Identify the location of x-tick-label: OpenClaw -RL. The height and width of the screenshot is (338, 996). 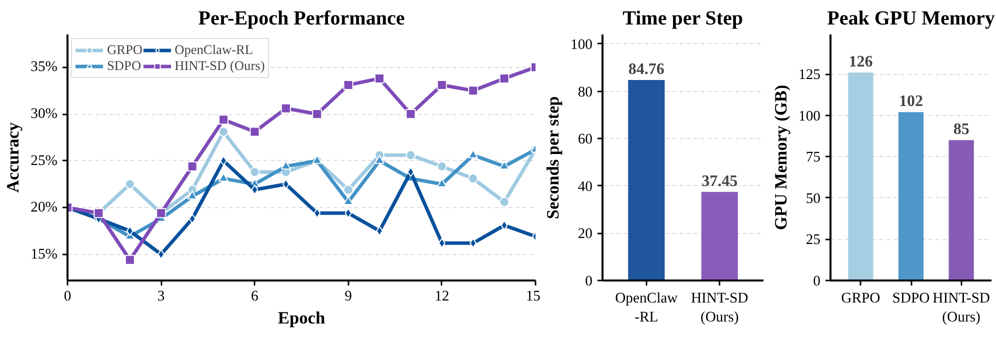
(646, 308).